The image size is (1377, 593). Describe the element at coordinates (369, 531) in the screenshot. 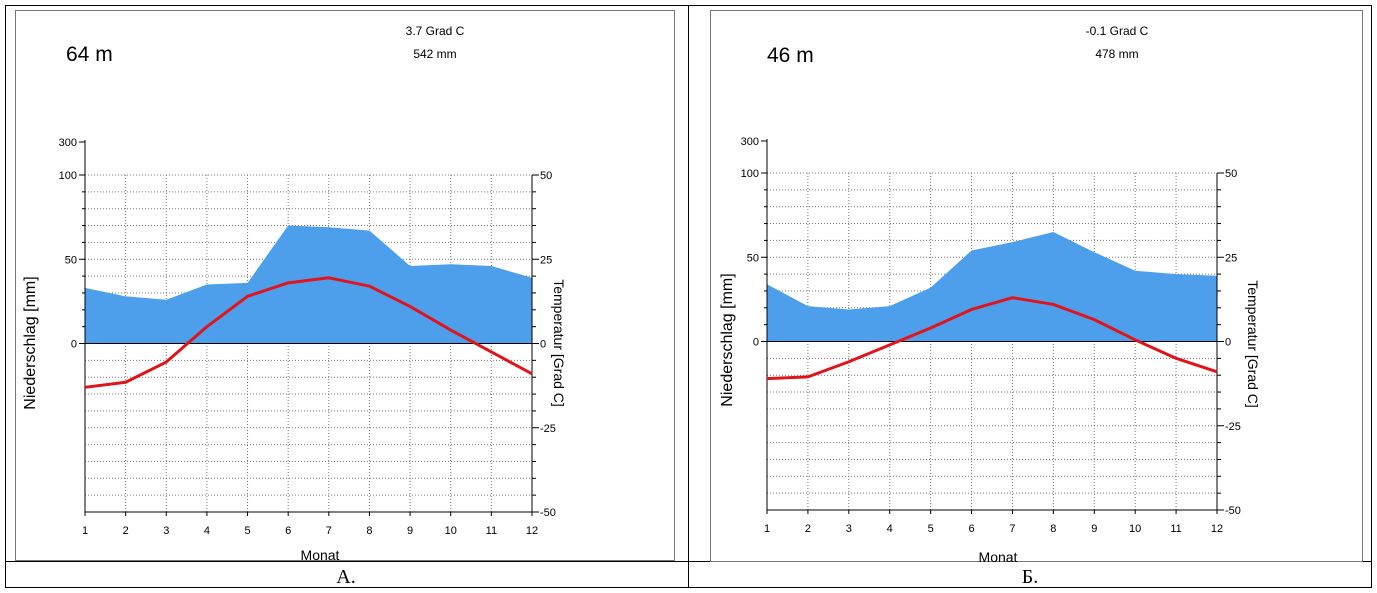

I see `chart-a-x-tick-label: 8` at that location.